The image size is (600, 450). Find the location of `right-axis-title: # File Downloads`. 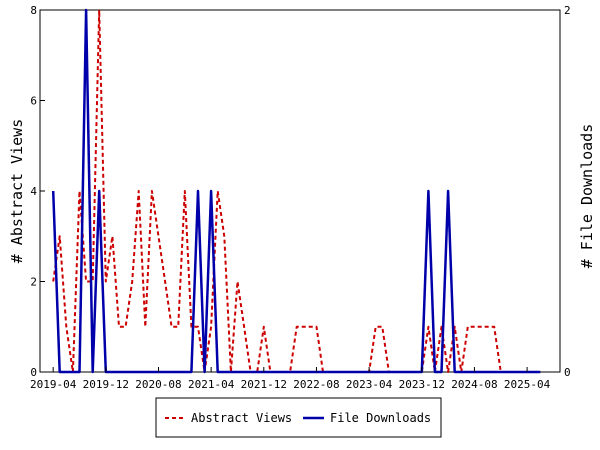

right-axis-title: # File Downloads is located at coordinates (587, 196).